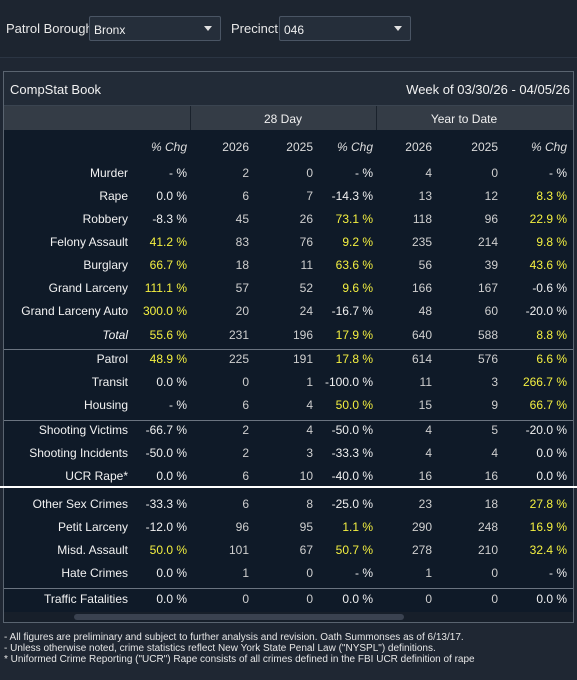  I want to click on table-cell: 76, so click(306, 242).